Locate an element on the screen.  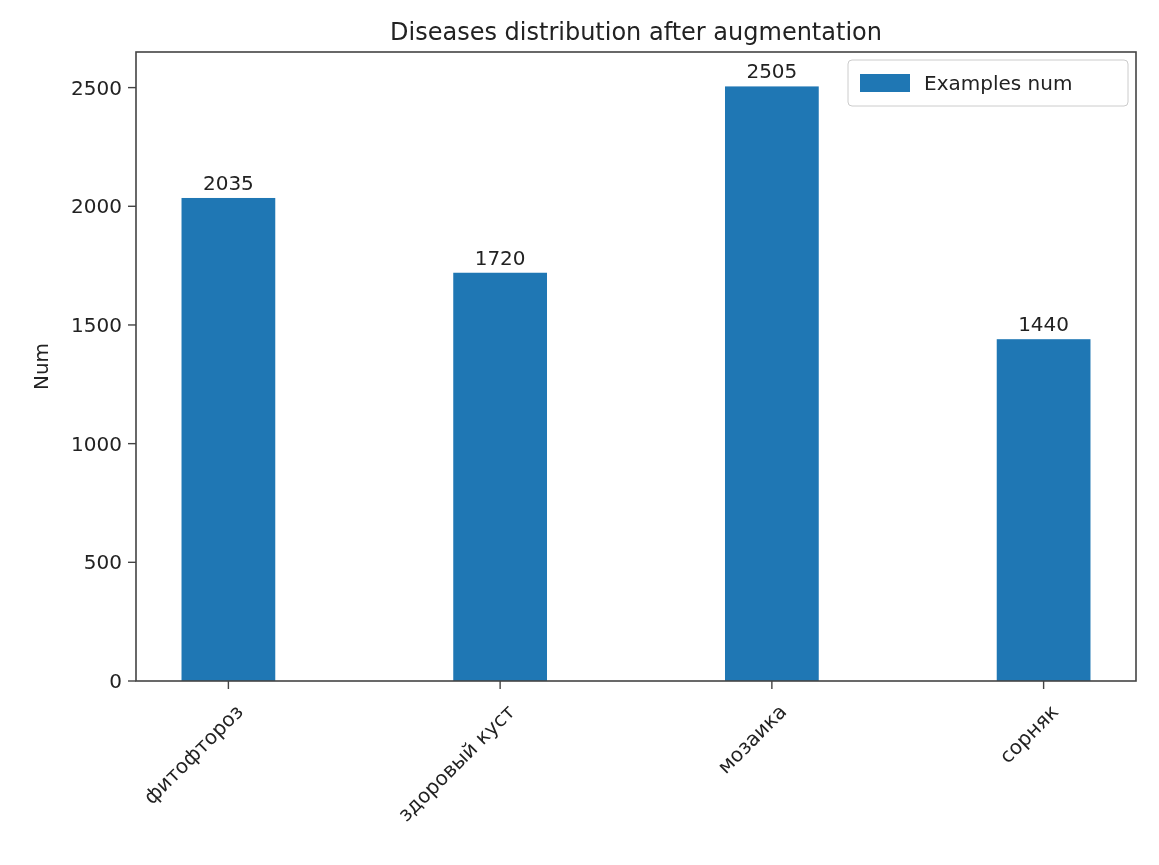
data-label: 1720 is located at coordinates (500, 257).